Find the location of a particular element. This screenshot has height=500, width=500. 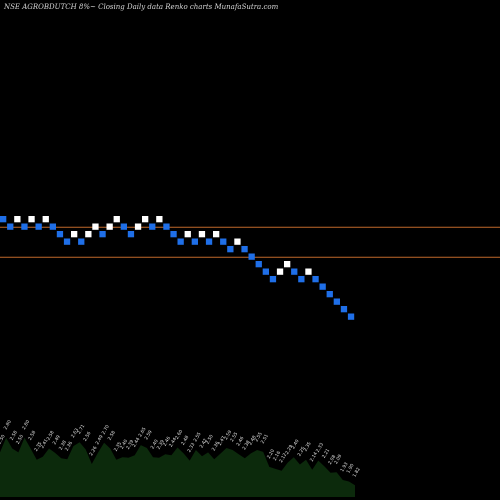

volume-label: 2.70 is located at coordinates (106, 430).